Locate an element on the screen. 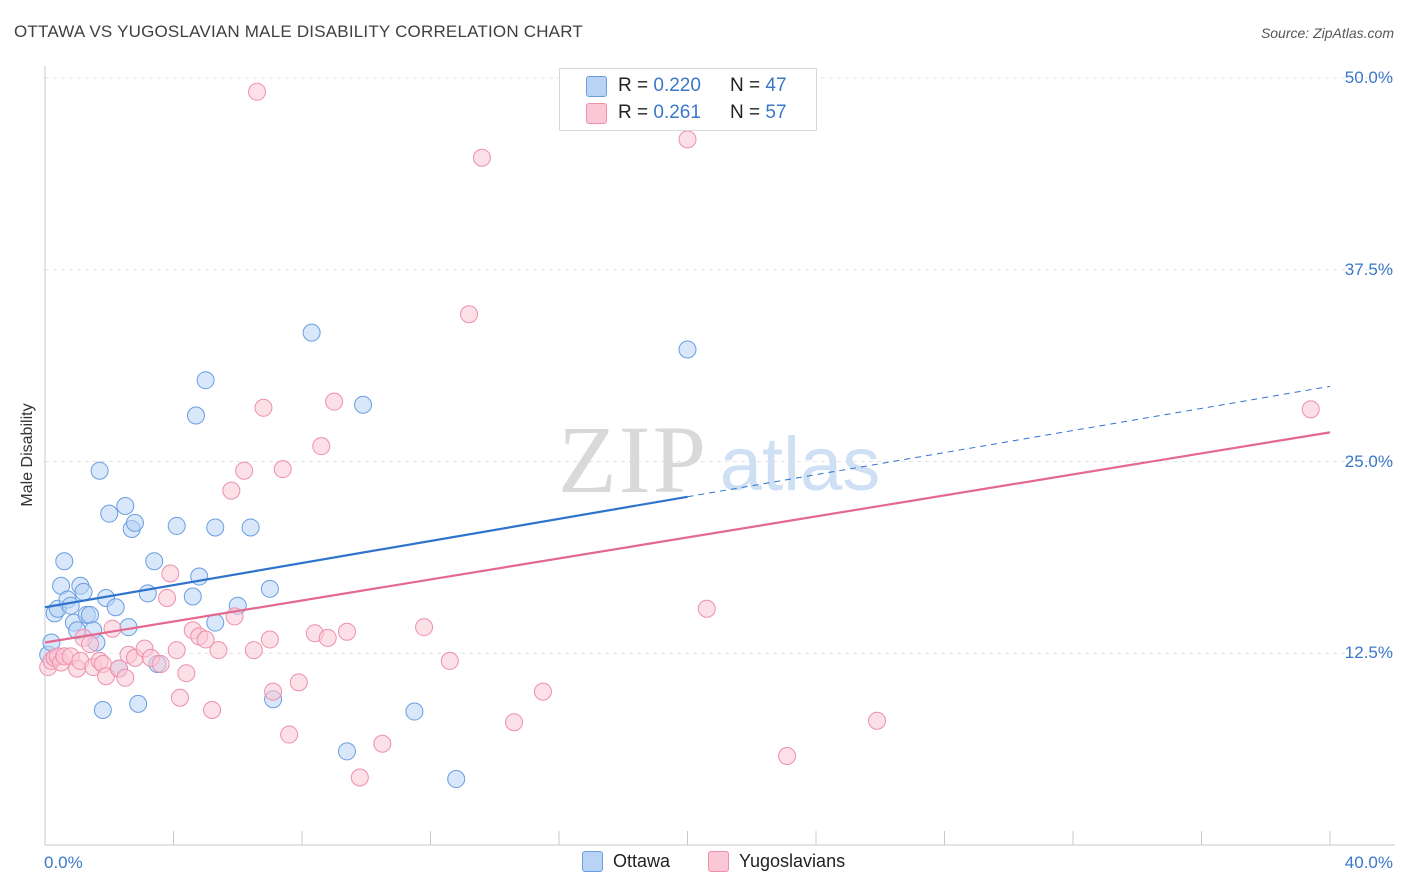 This screenshot has width=1406, height=892. watermark-atlas: atlas is located at coordinates (800, 464).